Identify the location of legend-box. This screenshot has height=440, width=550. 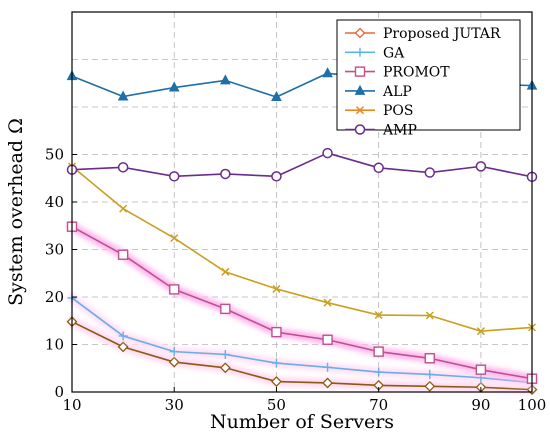
(428, 75).